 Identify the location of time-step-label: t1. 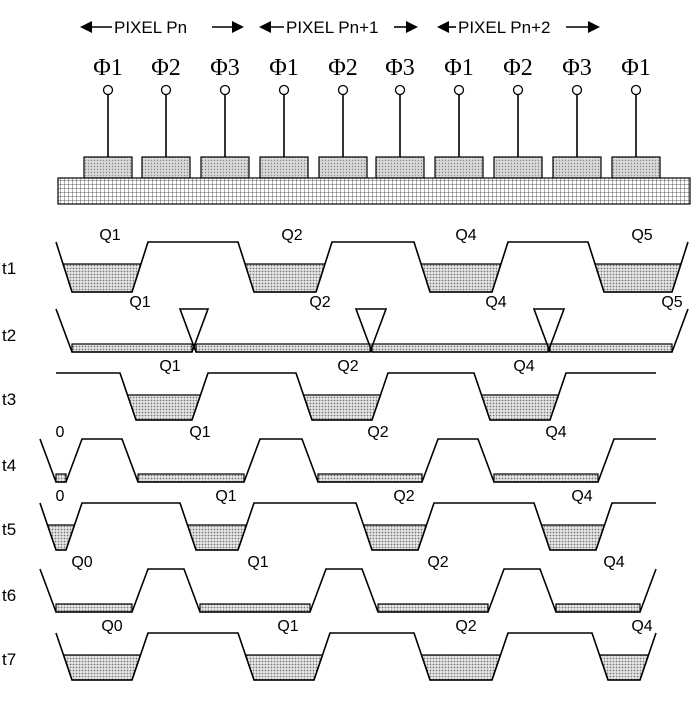
(9, 268).